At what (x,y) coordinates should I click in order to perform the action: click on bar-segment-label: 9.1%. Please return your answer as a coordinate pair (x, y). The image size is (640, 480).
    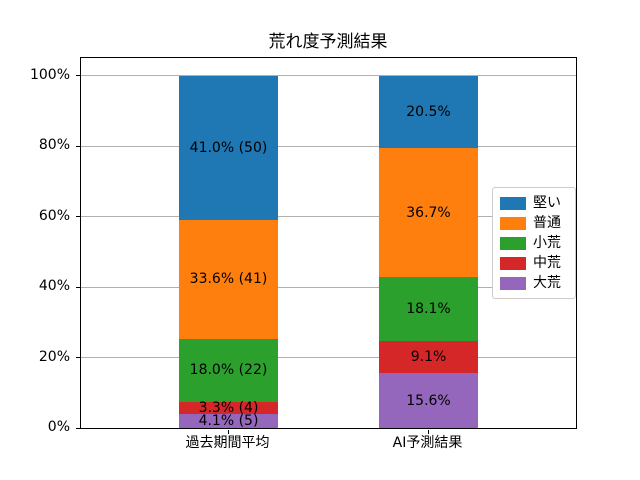
    Looking at the image, I should click on (428, 357).